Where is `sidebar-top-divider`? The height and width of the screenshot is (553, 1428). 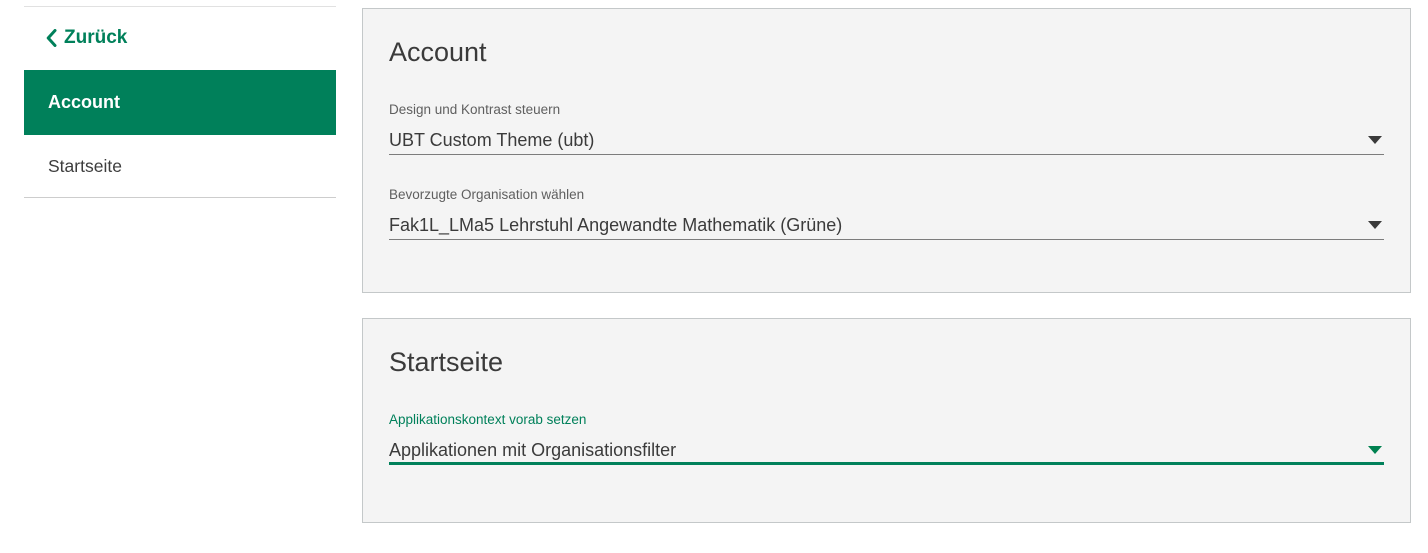 sidebar-top-divider is located at coordinates (180, 6).